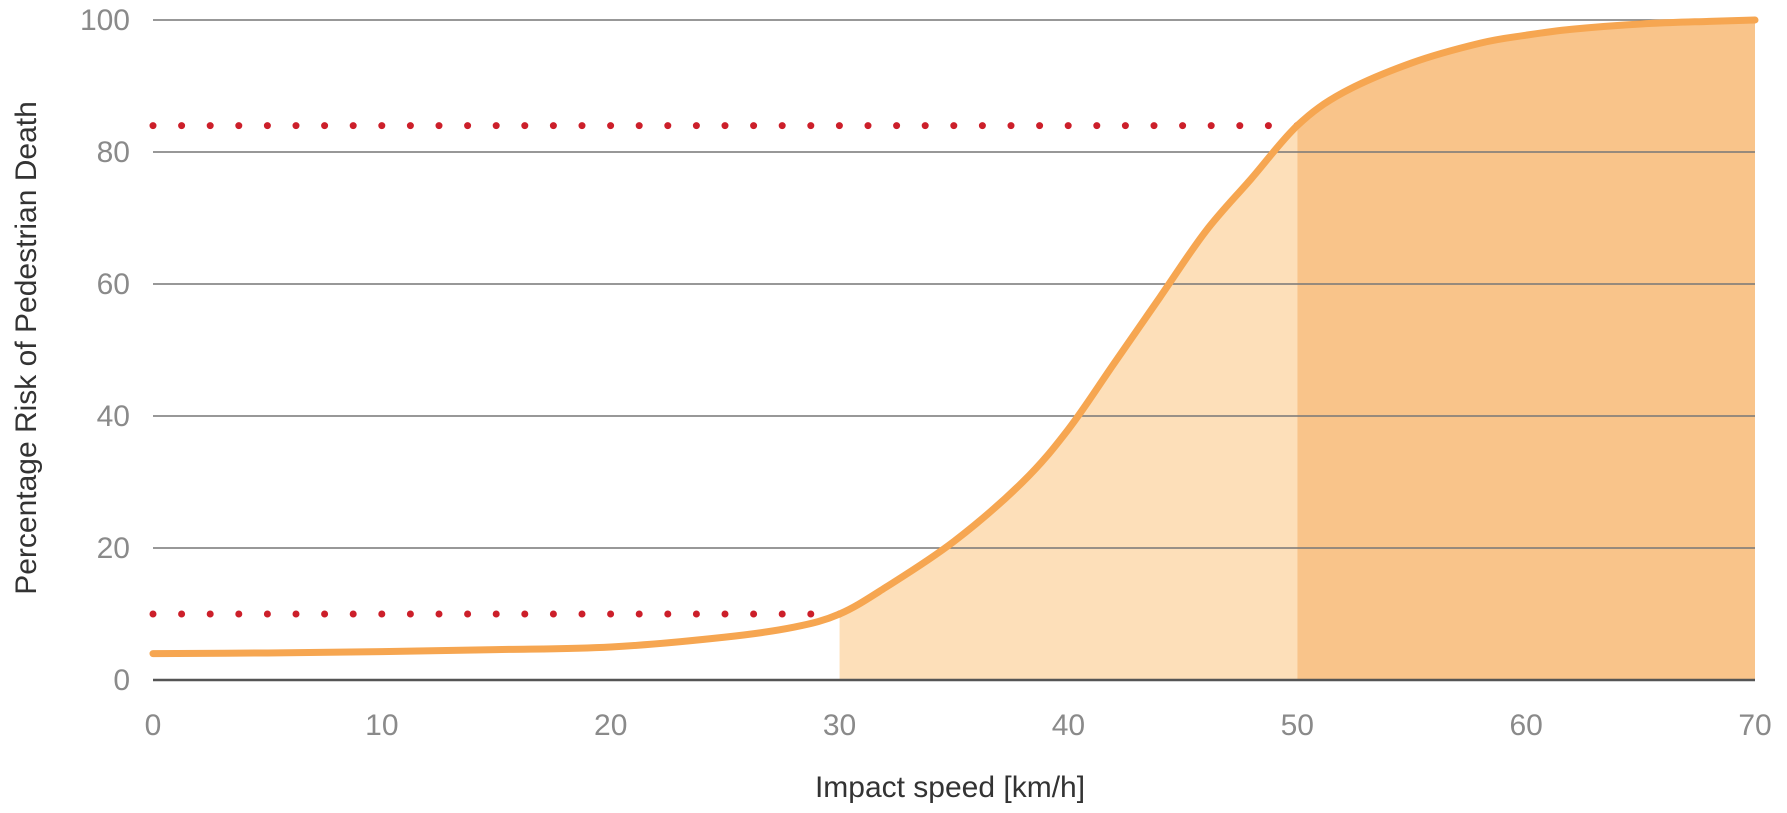 Image resolution: width=1787 pixels, height=813 pixels. What do you see at coordinates (113, 284) in the screenshot?
I see `y-tick-label: 60` at bounding box center [113, 284].